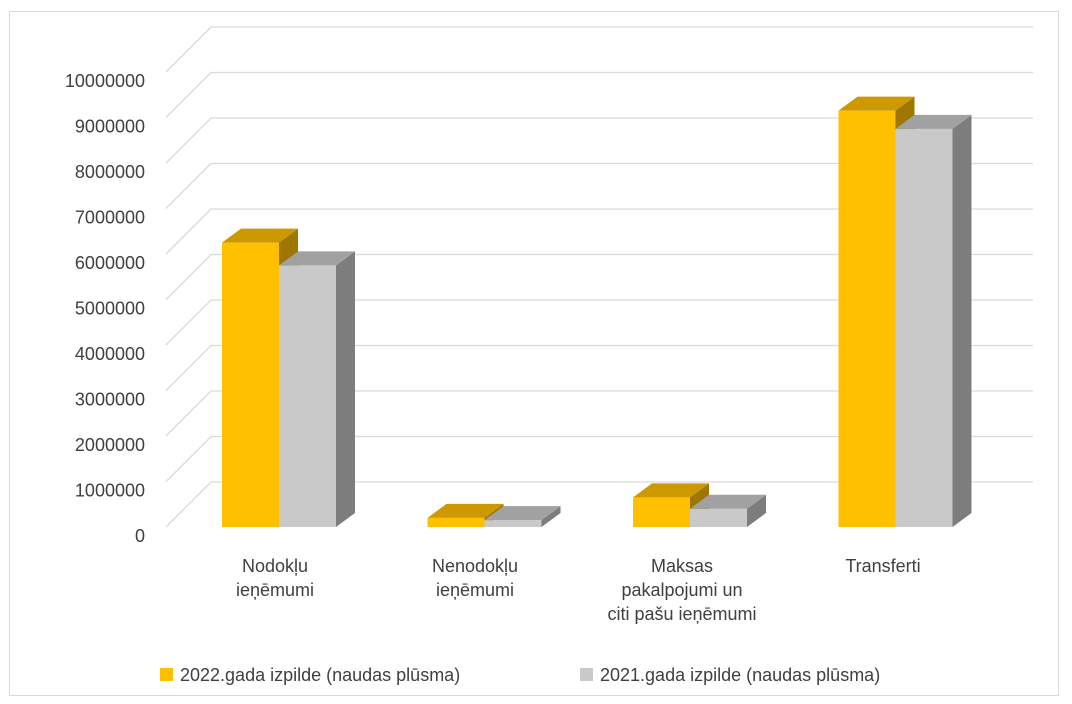 This screenshot has width=1072, height=704. Describe the element at coordinates (110, 491) in the screenshot. I see `y-tick-label: 1000000` at that location.